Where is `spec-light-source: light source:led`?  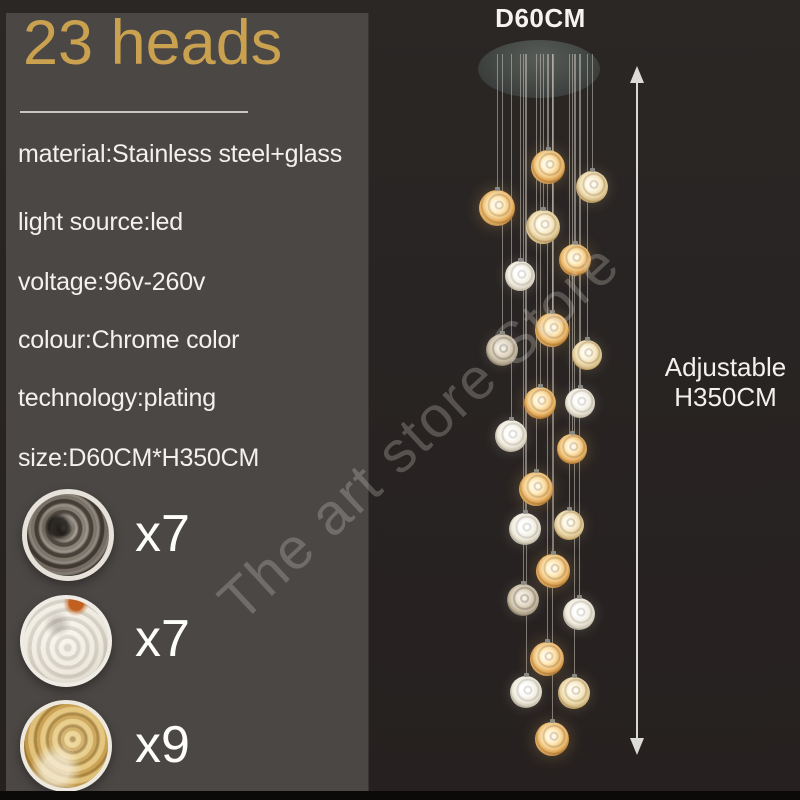
spec-light-source: light source:led is located at coordinates (100, 222).